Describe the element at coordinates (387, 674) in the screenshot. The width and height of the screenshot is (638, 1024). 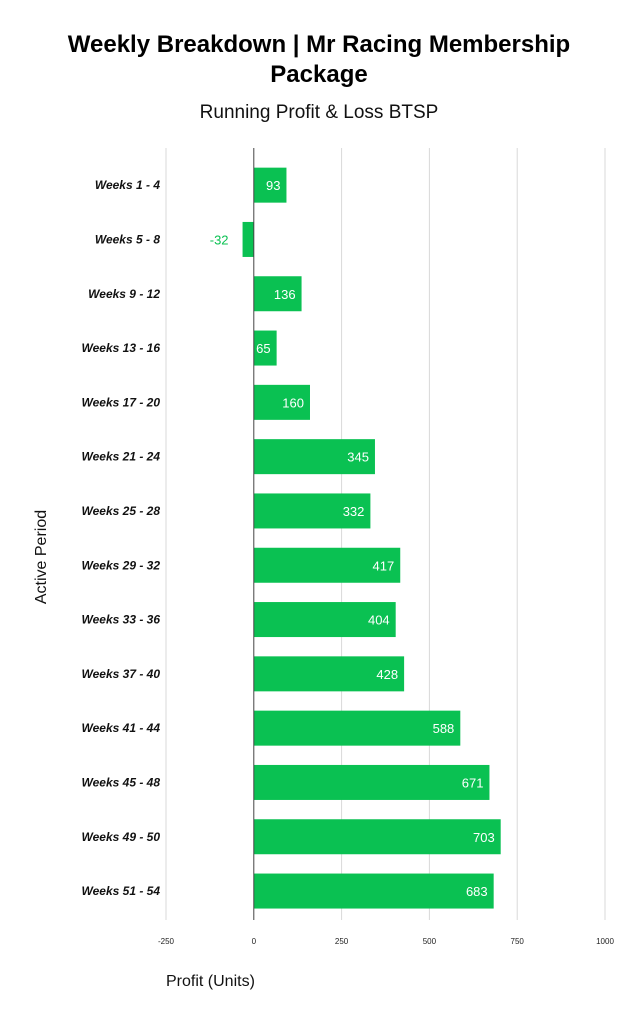
I see `data-label: 428` at that location.